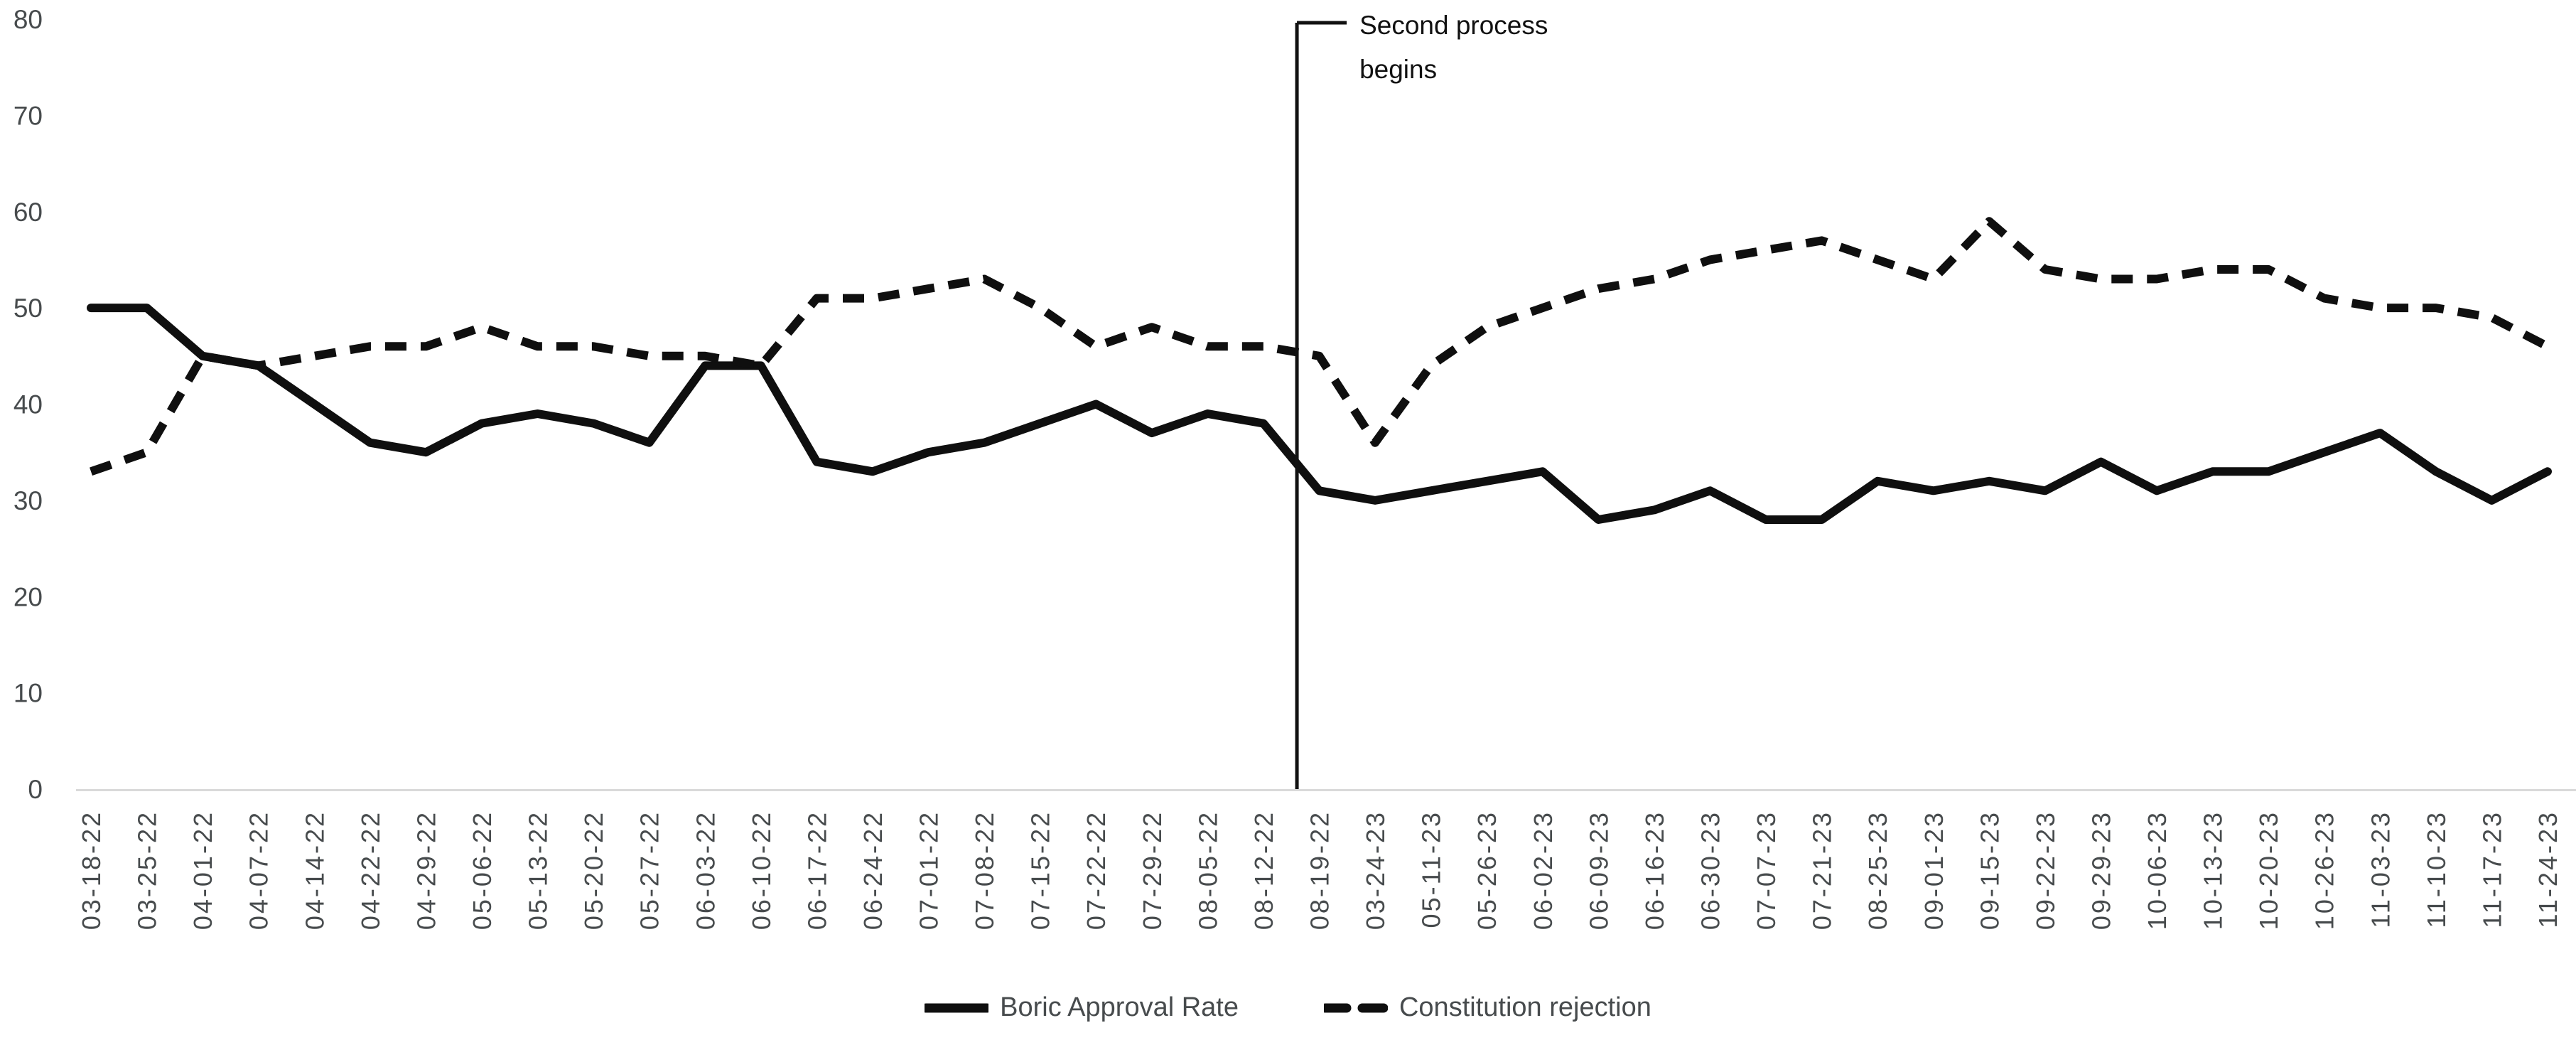 This screenshot has height=1045, width=2576. I want to click on x-tick-label: 05-26-23, so click(1487, 870).